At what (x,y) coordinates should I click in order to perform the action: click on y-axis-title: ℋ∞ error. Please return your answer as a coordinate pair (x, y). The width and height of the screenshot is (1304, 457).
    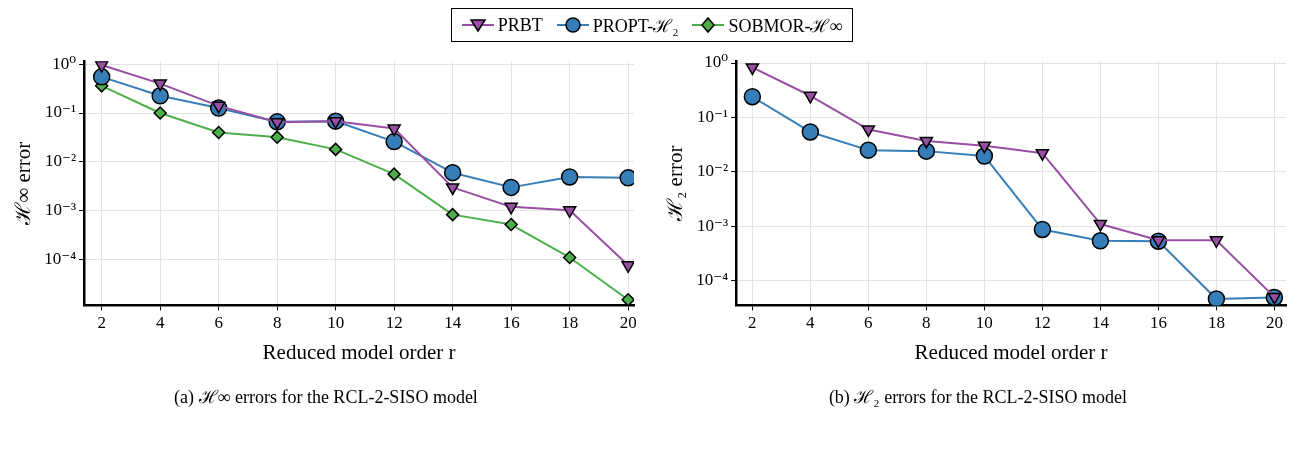
    Looking at the image, I should click on (23, 183).